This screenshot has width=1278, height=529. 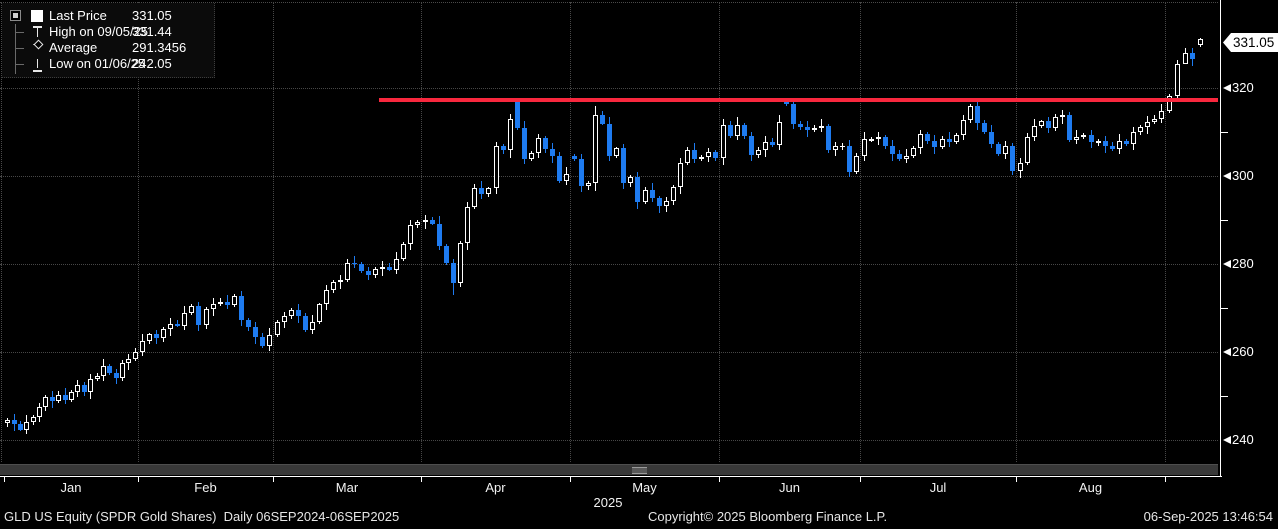 What do you see at coordinates (1243, 439) in the screenshot?
I see `y-axis-label: 240` at bounding box center [1243, 439].